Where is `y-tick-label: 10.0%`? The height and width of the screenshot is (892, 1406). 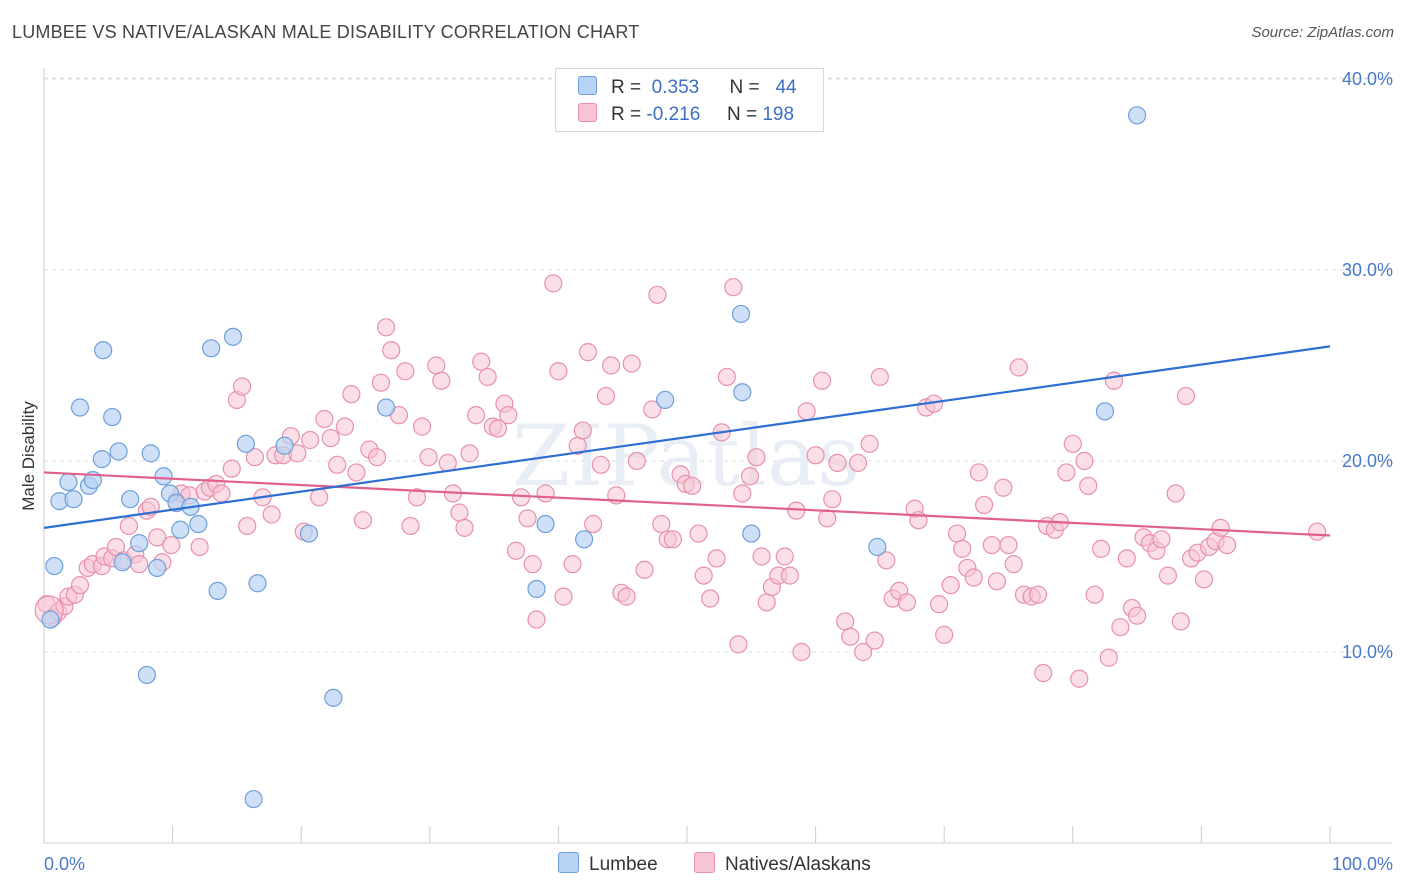
y-tick-label: 10.0% is located at coordinates (1367, 652).